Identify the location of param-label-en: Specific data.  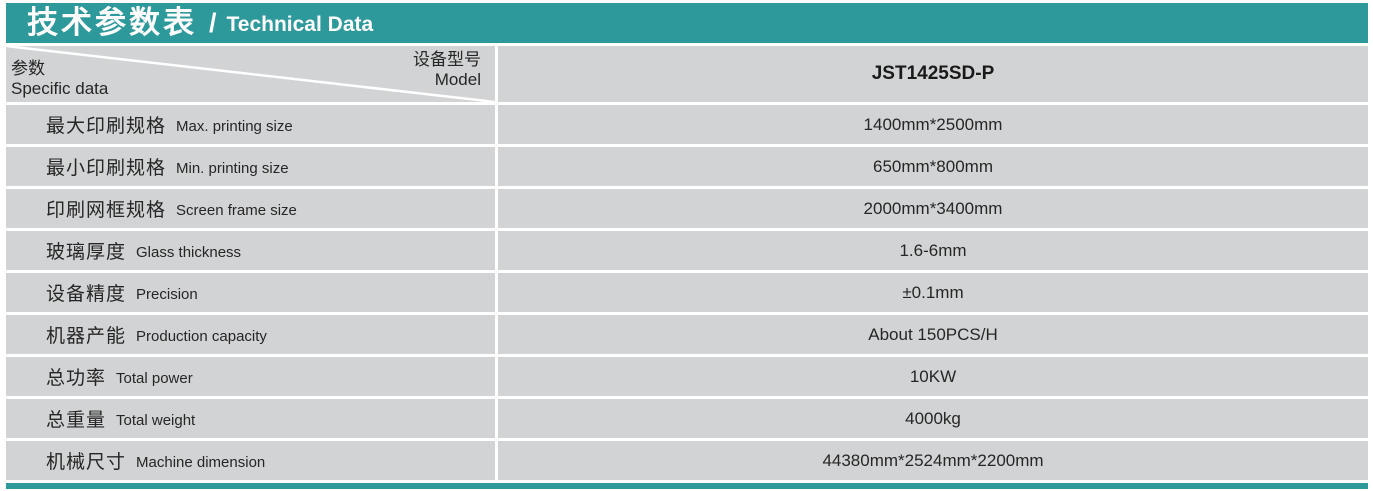
(60, 88).